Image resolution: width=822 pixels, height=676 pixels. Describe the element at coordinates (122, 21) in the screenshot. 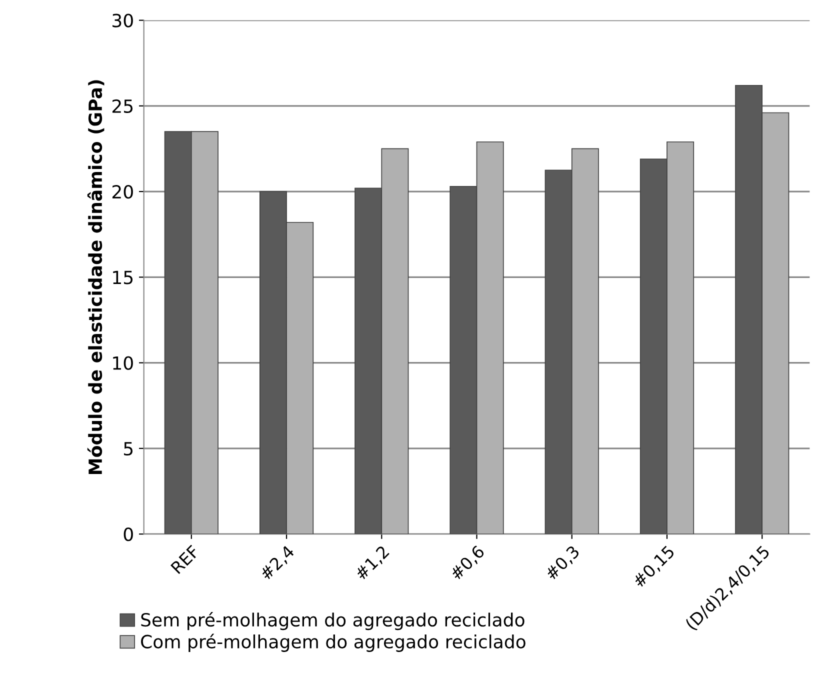

I see `y-tick-label: 30` at that location.